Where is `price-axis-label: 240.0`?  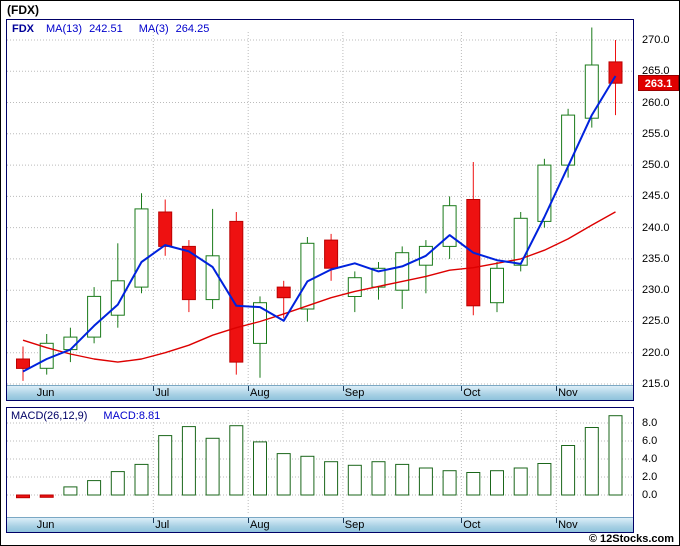 price-axis-label: 240.0 is located at coordinates (656, 228).